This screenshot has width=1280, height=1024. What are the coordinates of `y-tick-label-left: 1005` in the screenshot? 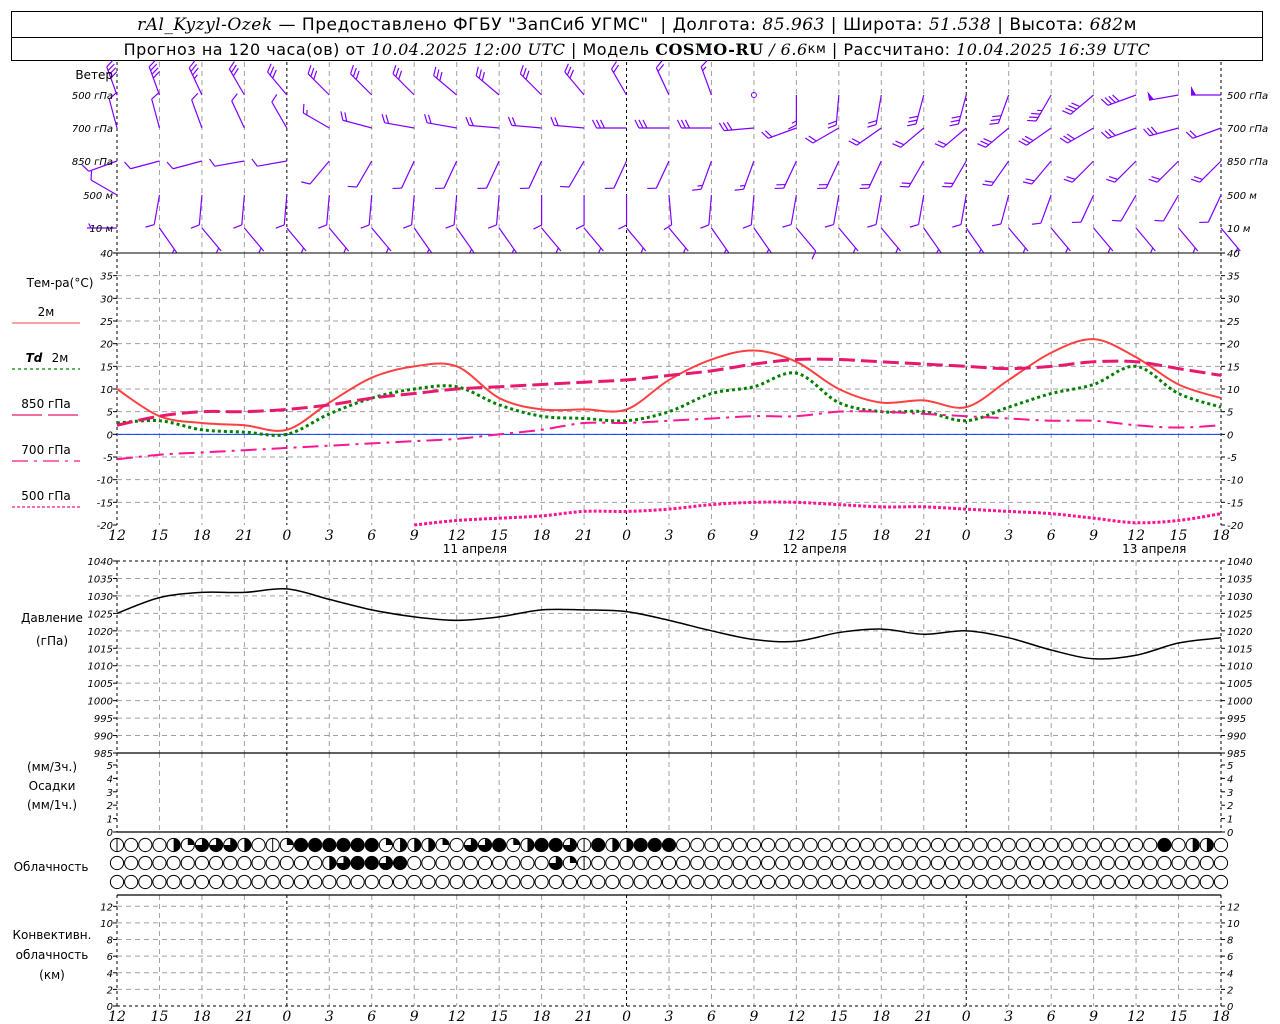 It's located at (100, 684).